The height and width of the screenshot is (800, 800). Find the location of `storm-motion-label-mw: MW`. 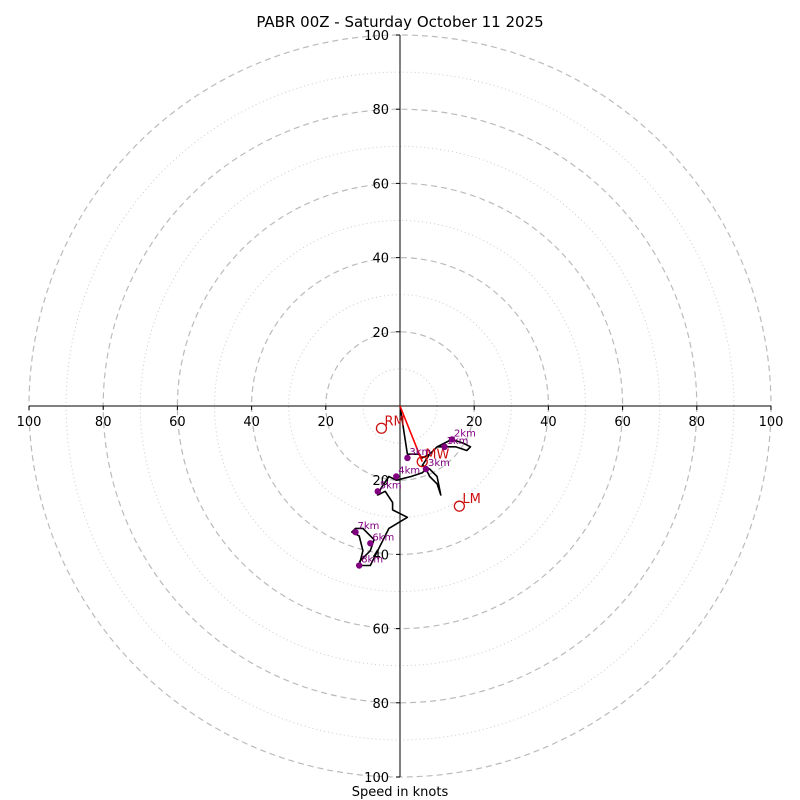

storm-motion-label-mw: MW is located at coordinates (437, 455).